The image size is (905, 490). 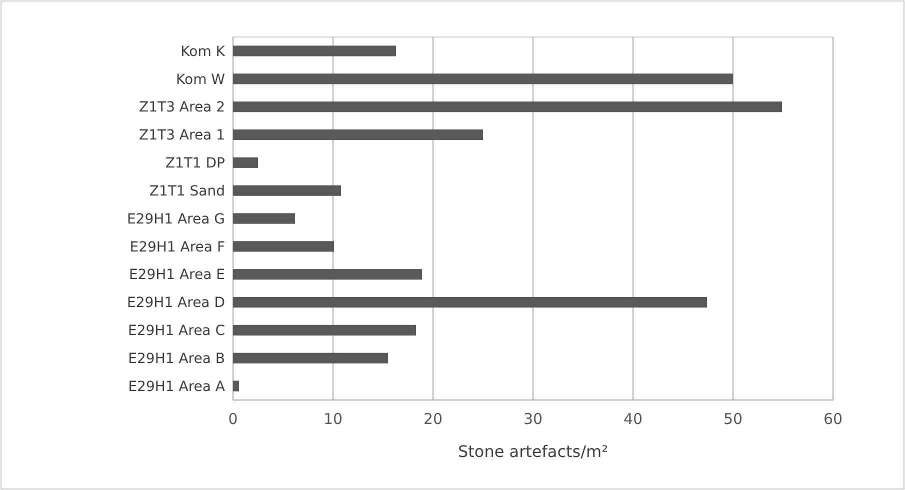 What do you see at coordinates (733, 419) in the screenshot?
I see `x-tick-label: 50` at bounding box center [733, 419].